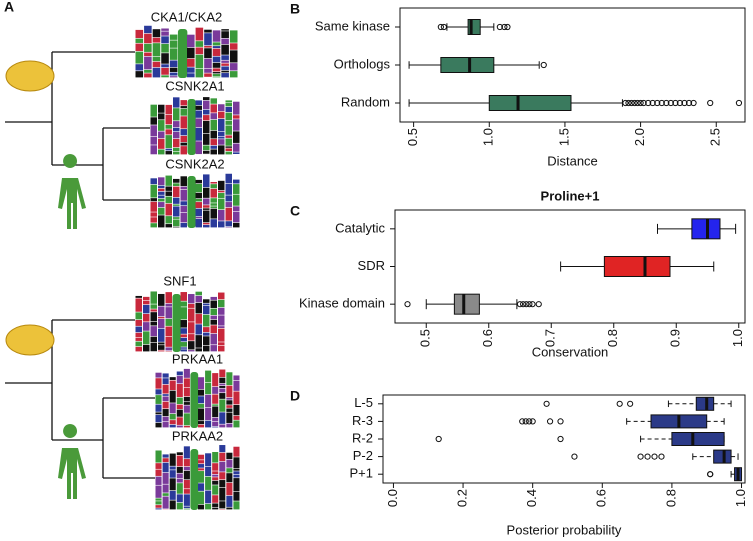  What do you see at coordinates (363, 402) in the screenshot?
I see `category-label: L-5` at bounding box center [363, 402].